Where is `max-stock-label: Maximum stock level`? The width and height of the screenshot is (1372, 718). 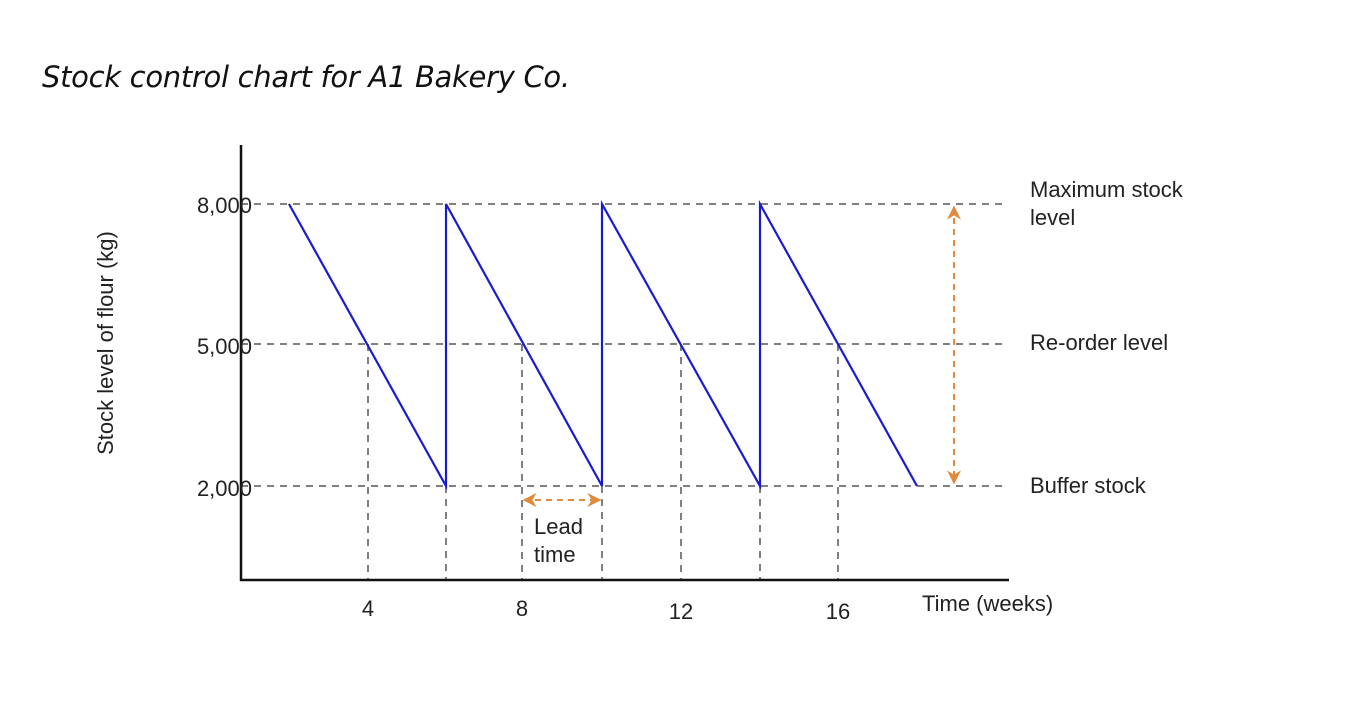 max-stock-label: Maximum stock level is located at coordinates (1106, 204).